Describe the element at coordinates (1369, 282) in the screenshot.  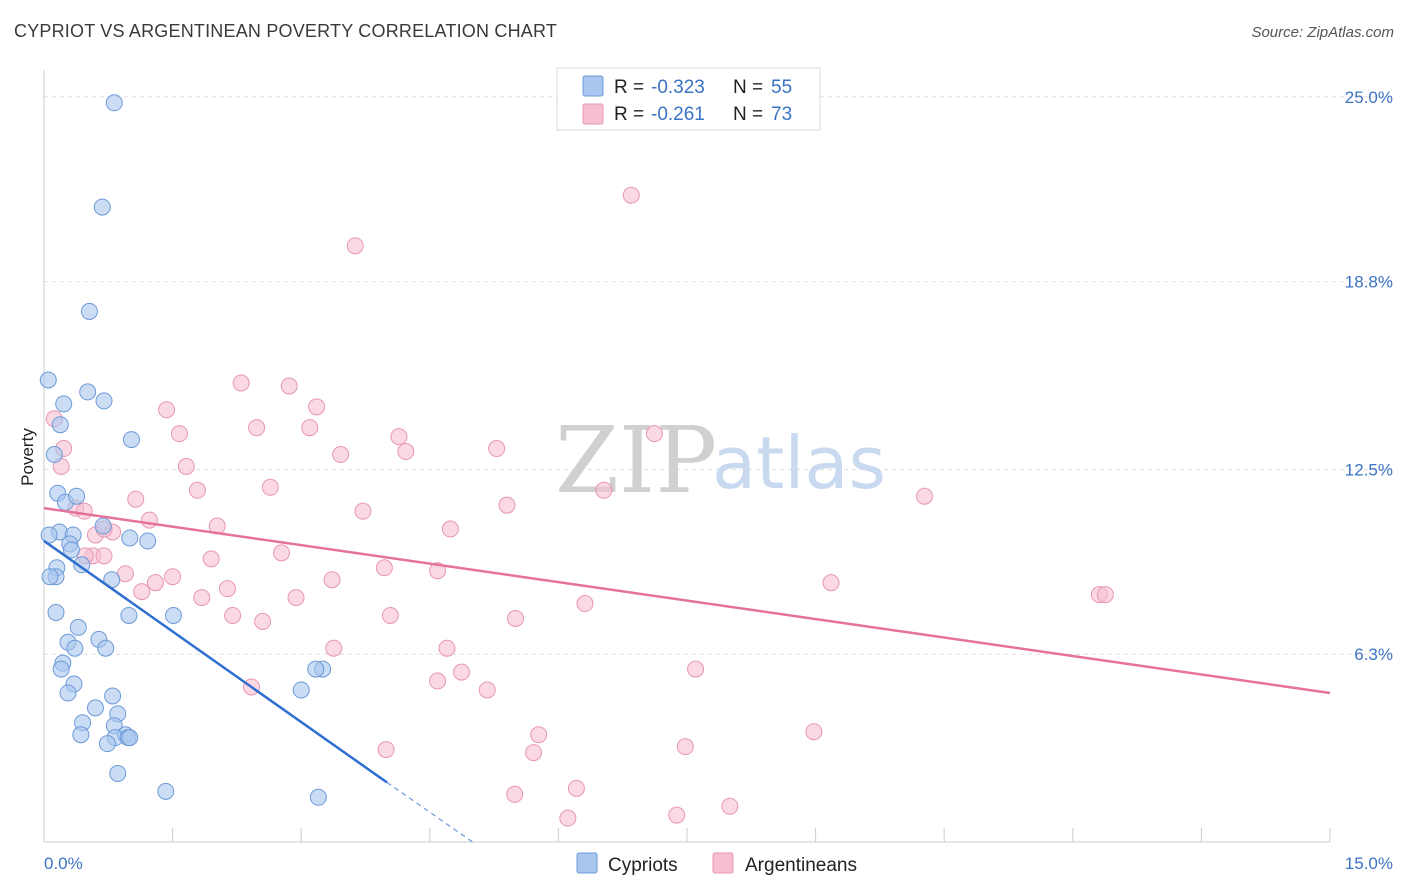
I see `y-tick-label: 18.8%` at that location.